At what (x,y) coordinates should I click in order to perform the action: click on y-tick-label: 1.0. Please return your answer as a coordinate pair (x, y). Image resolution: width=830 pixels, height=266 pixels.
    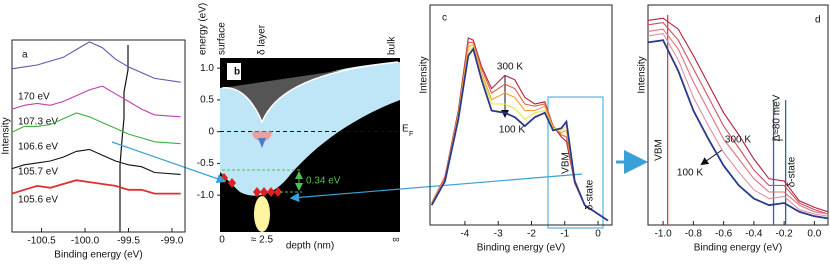
    Looking at the image, I should click on (207, 68).